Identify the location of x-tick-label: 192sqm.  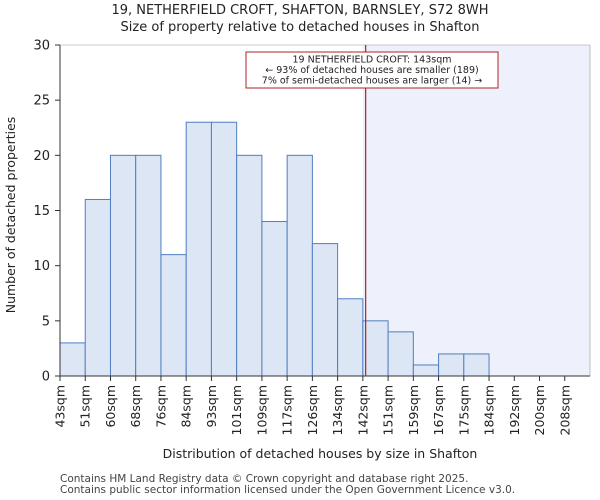
(514, 410).